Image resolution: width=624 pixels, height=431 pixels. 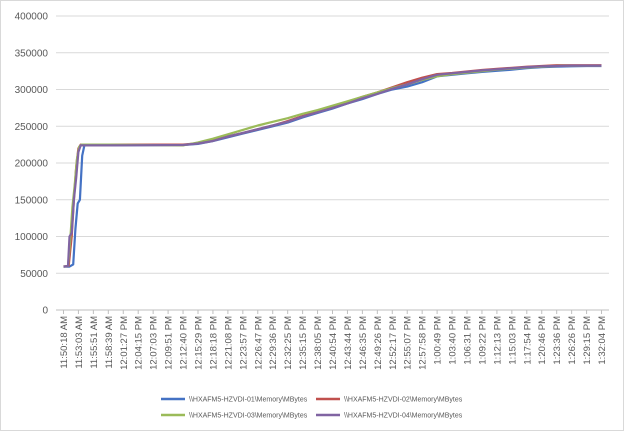 I want to click on x-tick-label: 1:20:46 PM, so click(x=542, y=340).